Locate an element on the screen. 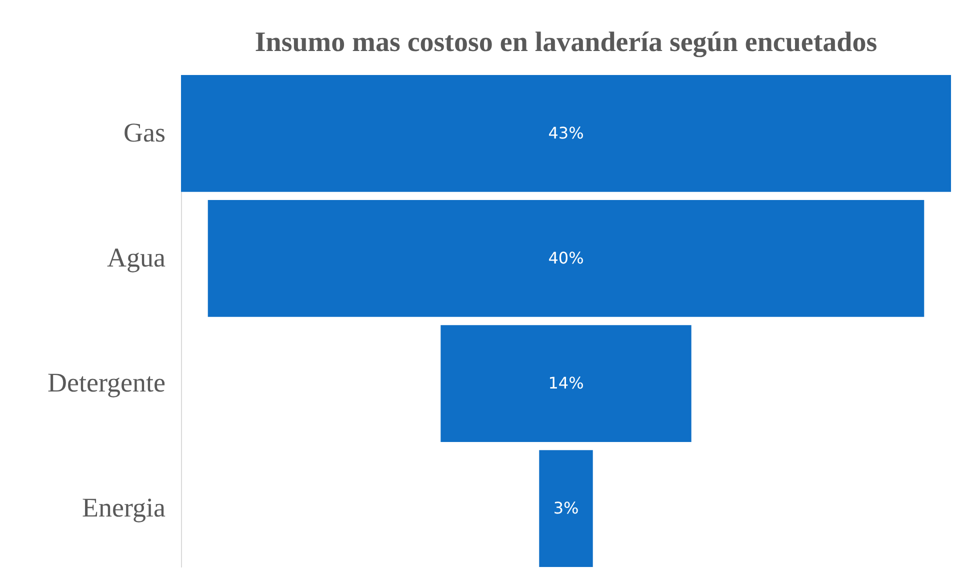 The height and width of the screenshot is (579, 956). data-label: 40% is located at coordinates (566, 258).